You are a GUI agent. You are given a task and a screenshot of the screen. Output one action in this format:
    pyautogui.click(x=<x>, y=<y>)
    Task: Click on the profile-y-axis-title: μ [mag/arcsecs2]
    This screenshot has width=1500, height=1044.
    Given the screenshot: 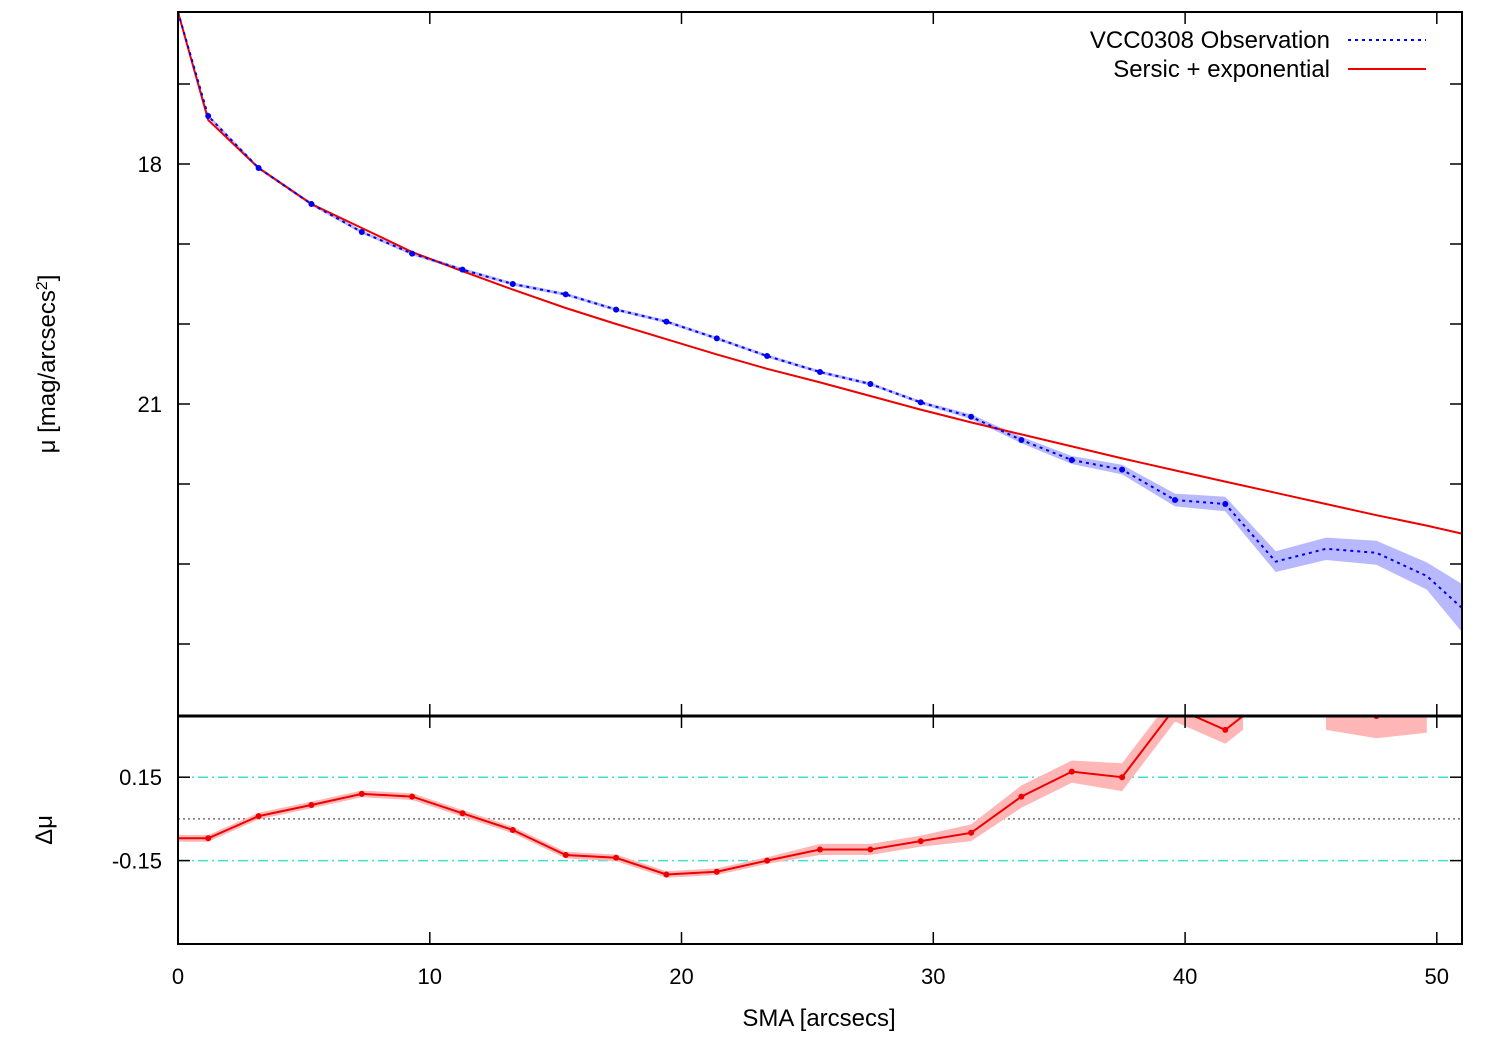 What is the action you would take?
    pyautogui.click(x=48, y=364)
    